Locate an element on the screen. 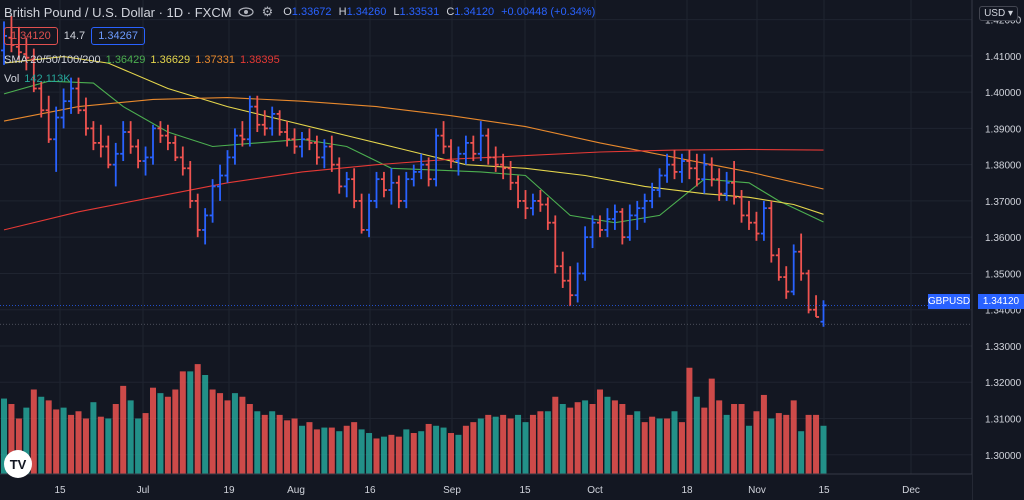  trade-buttons: 1.34120 14.7 1.34267 is located at coordinates (74, 36).